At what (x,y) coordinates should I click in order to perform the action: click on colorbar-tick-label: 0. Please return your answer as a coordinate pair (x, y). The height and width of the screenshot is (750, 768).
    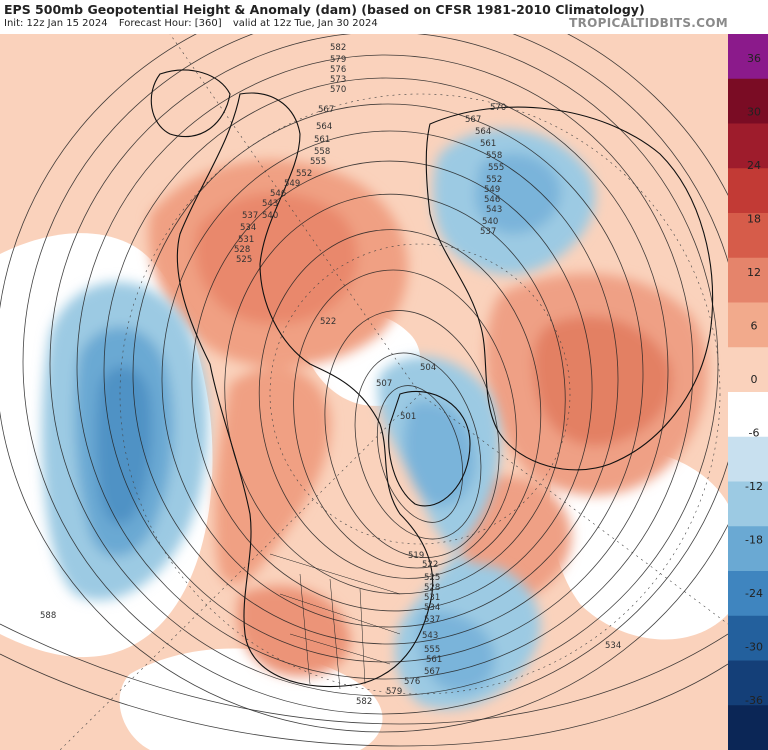
    Looking at the image, I should click on (754, 379).